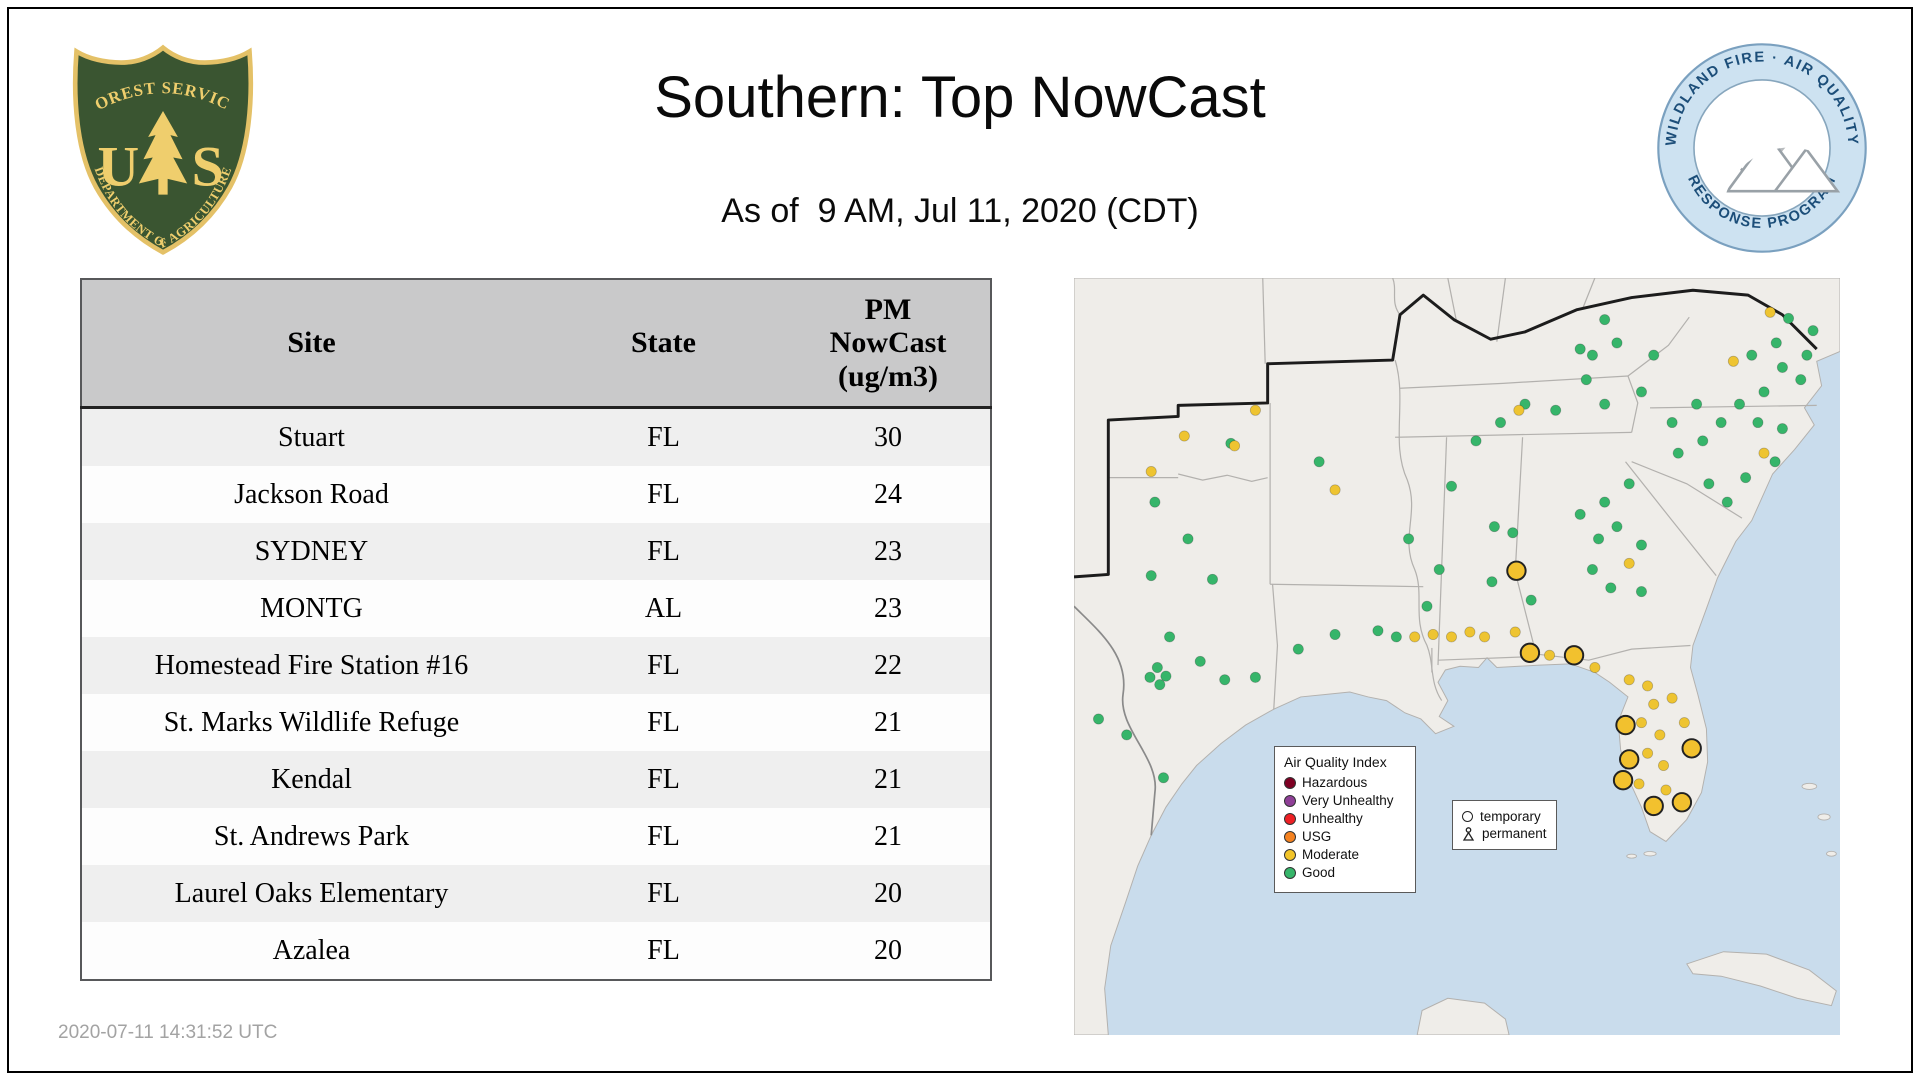 Image resolution: width=1920 pixels, height=1080 pixels. Describe the element at coordinates (1331, 854) in the screenshot. I see `aqi-item-label: Moderate` at that location.